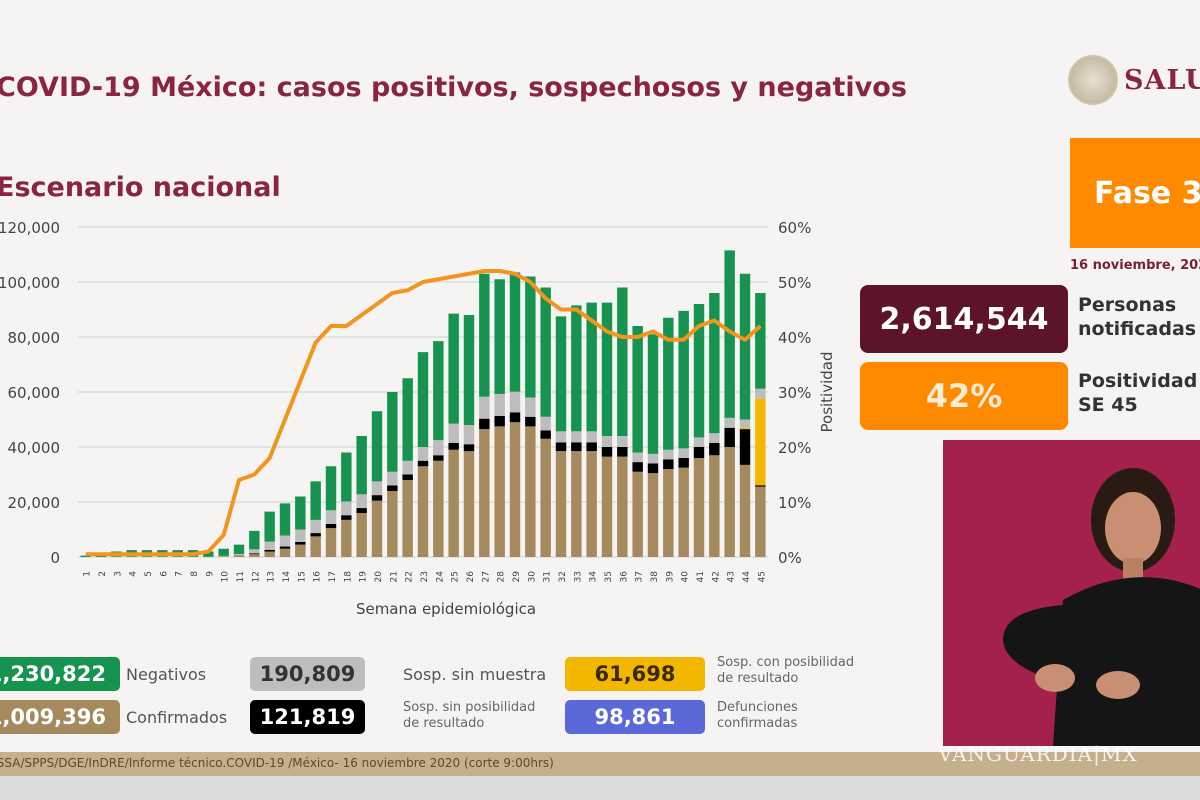 This screenshot has height=800, width=1200. I want to click on legend-confirmados-value: 1,009,396, so click(60, 717).